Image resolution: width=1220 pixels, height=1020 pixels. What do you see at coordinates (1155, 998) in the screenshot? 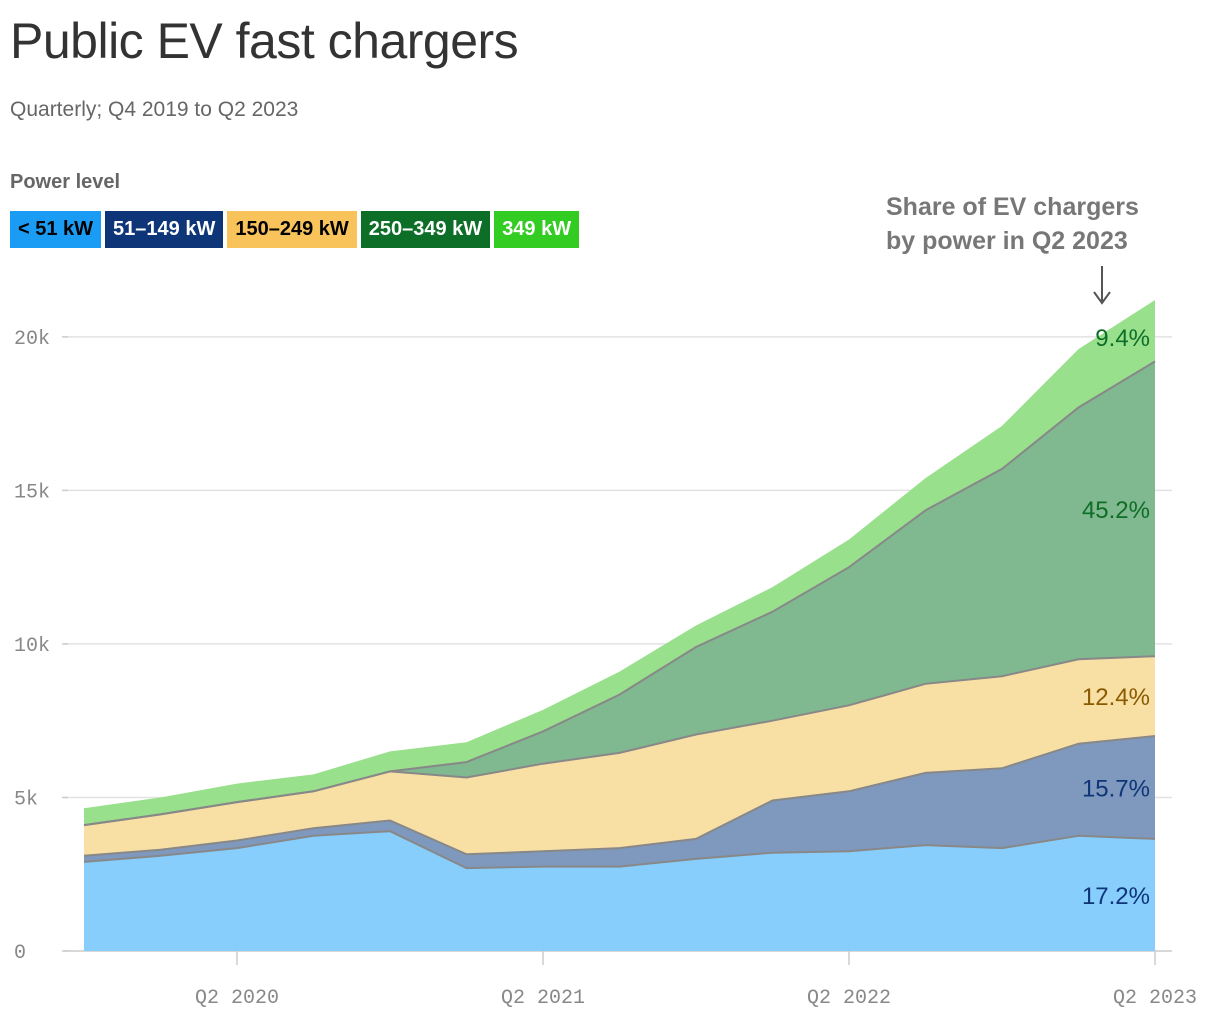
I see `x-tick-label: Q2 2023` at bounding box center [1155, 998].